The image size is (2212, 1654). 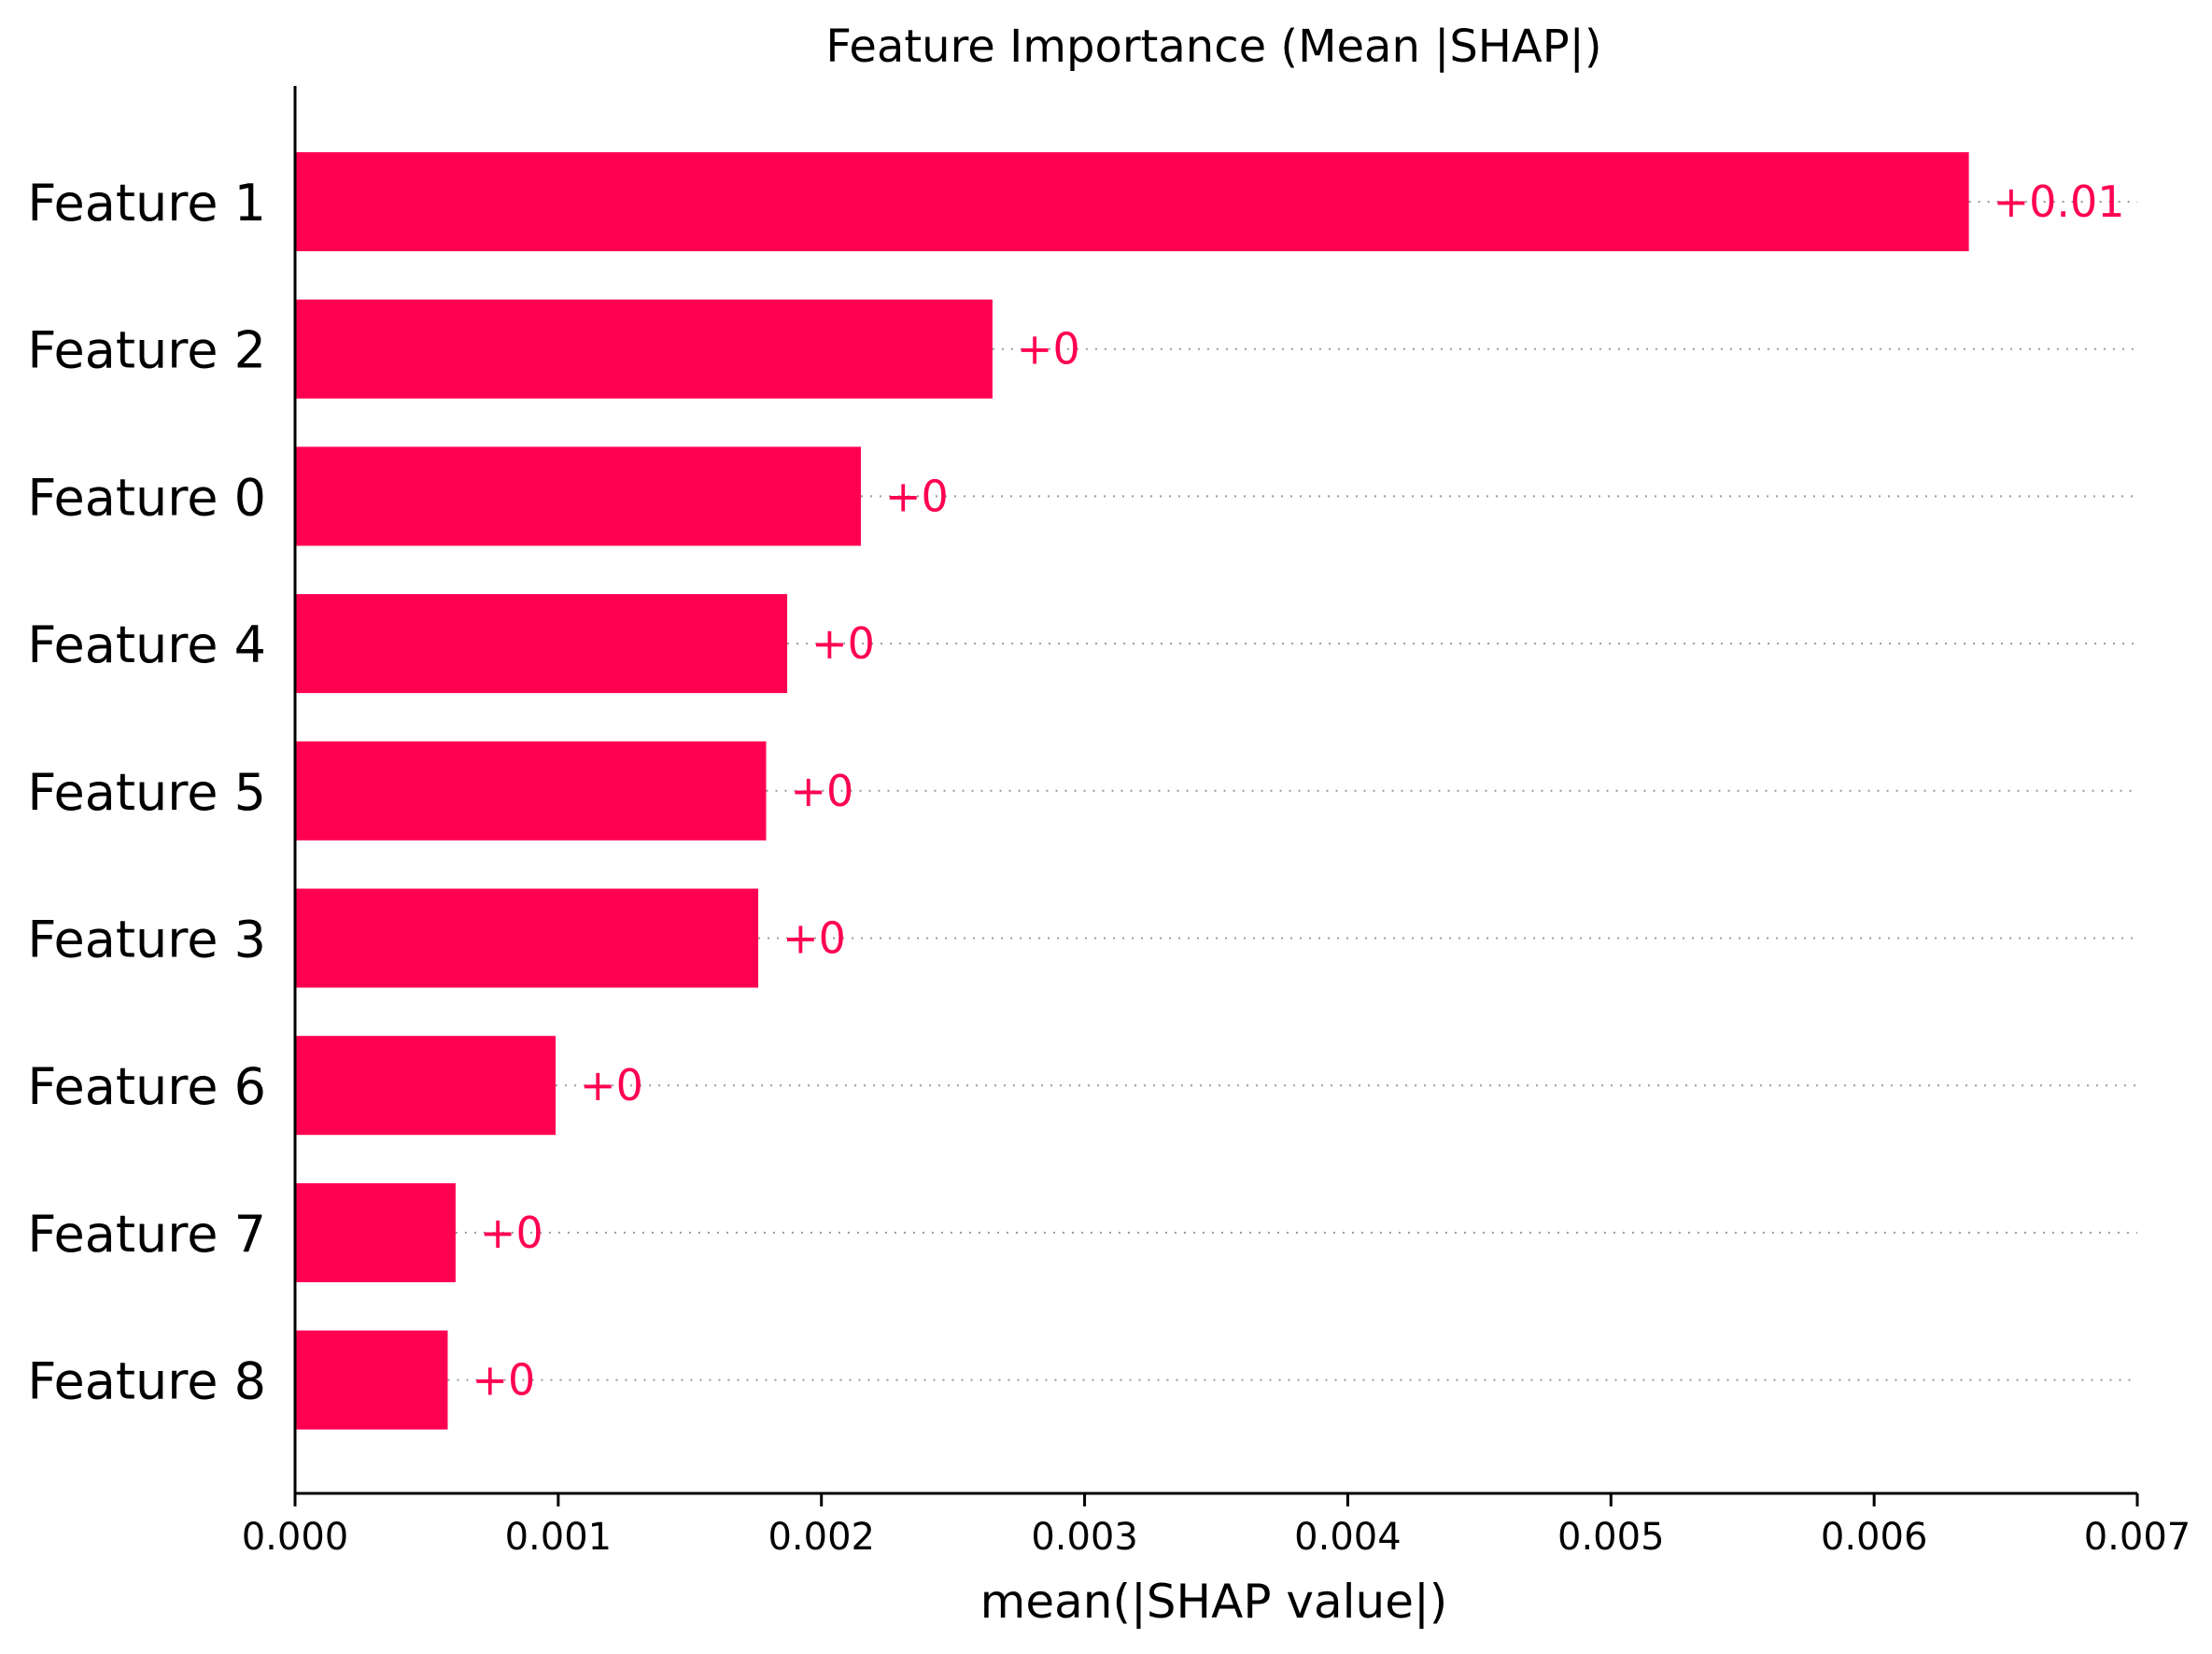 I want to click on x-tick-label: 0.007, so click(x=2137, y=1537).